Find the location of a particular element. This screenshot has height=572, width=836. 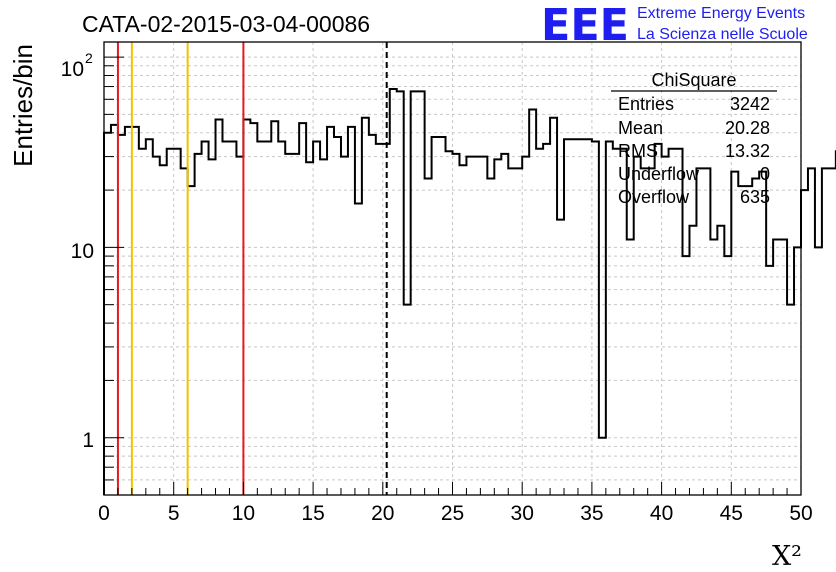

x-tick-label: 25 is located at coordinates (452, 513).